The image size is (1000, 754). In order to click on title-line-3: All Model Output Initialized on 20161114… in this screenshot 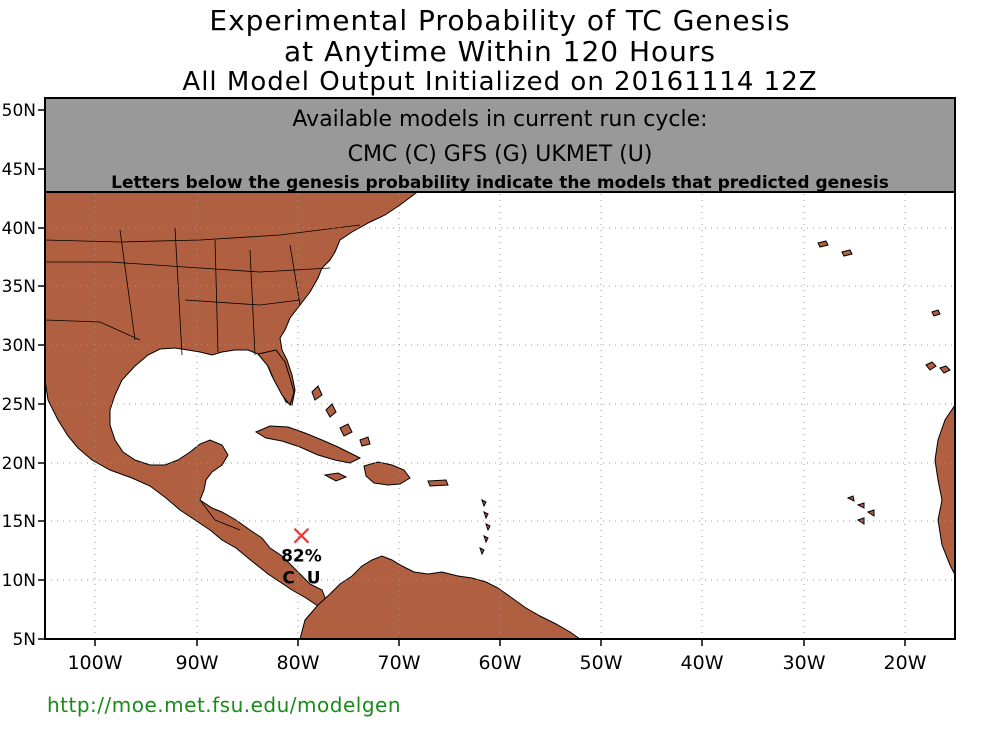, I will do `click(500, 82)`.